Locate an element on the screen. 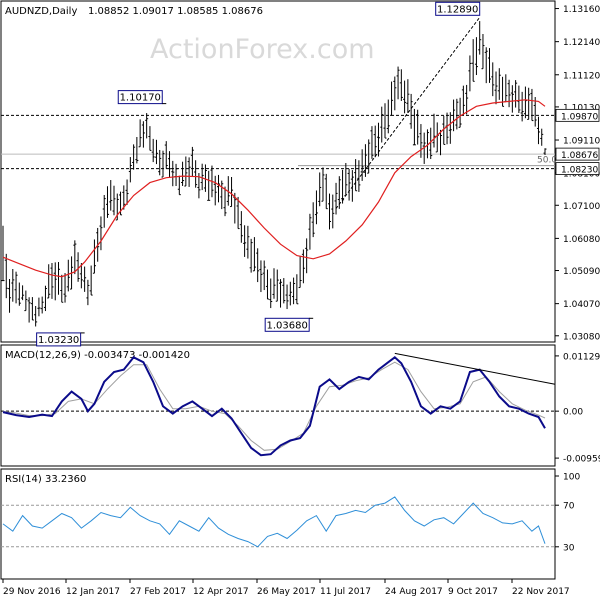  price-label-resistance: 1.09870 is located at coordinates (579, 117).